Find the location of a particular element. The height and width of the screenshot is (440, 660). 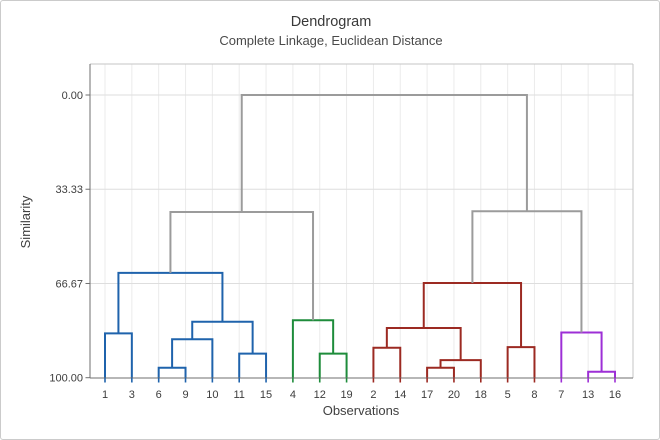

leaf-label: 17 is located at coordinates (427, 395).